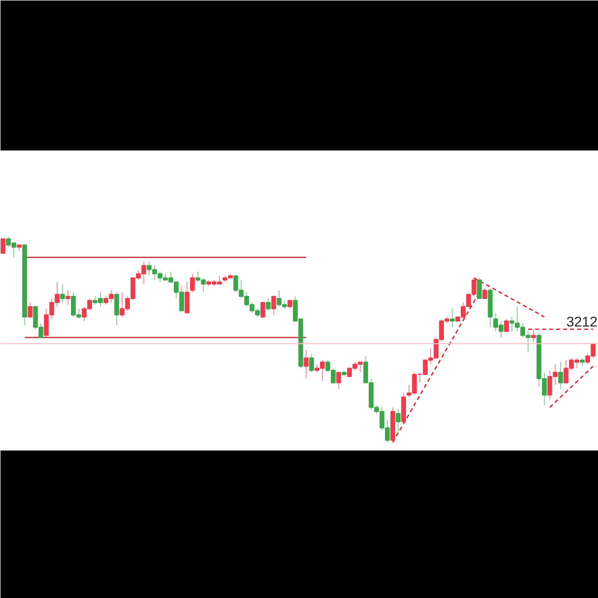  What do you see at coordinates (582, 321) in the screenshot?
I see `annotation: 3212` at bounding box center [582, 321].